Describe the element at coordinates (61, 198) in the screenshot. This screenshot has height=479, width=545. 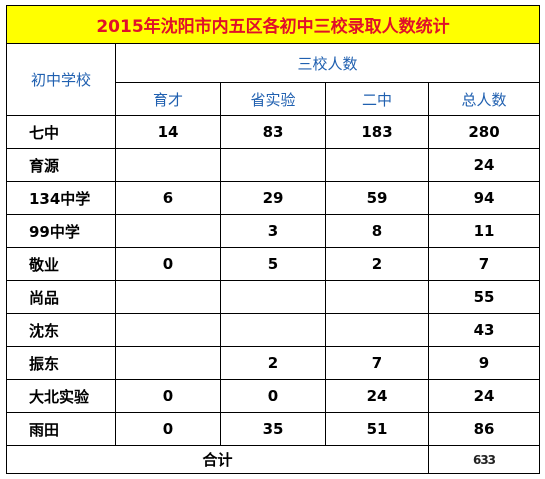
I see `school-name: 134中学` at that location.